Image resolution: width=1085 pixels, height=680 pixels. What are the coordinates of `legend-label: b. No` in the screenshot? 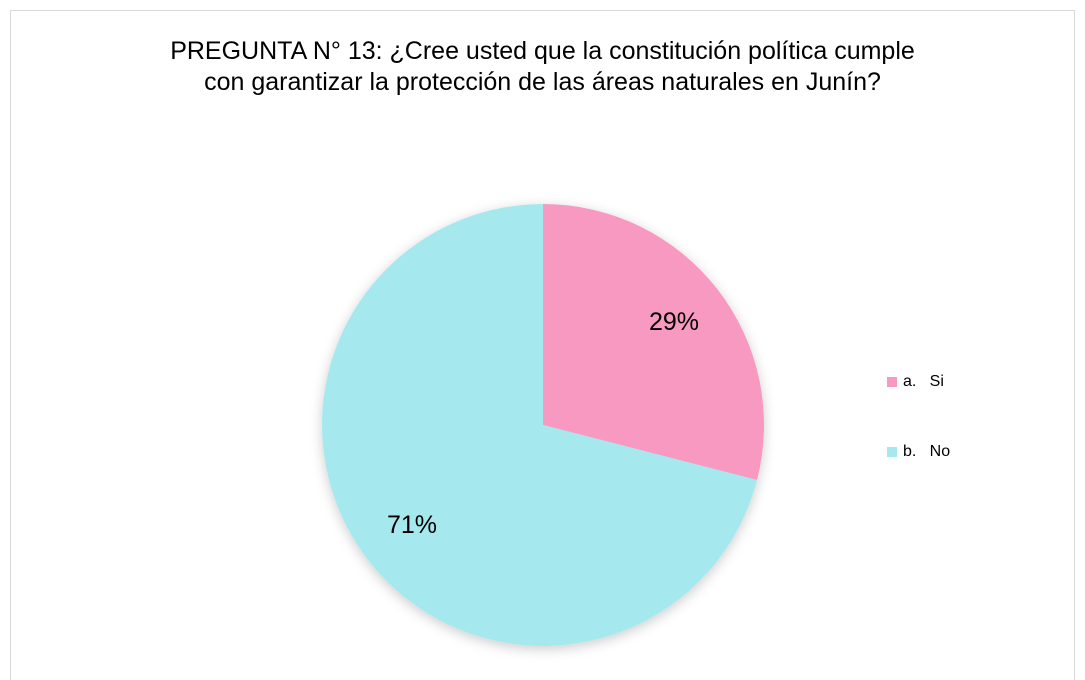 It's located at (926, 451).